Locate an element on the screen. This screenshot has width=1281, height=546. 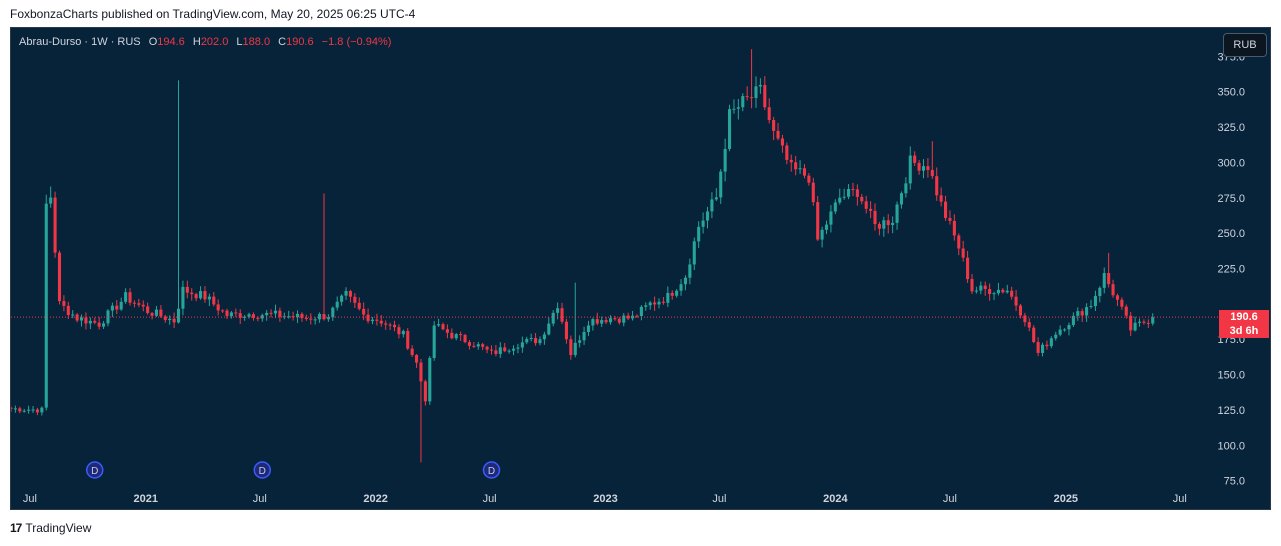
price-tick-label: 75.0 is located at coordinates (1234, 482).